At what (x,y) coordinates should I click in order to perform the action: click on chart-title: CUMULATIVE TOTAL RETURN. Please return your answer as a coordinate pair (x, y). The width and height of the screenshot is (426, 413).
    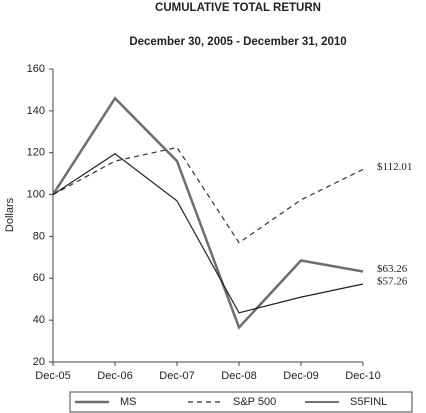
    Looking at the image, I should click on (238, 8).